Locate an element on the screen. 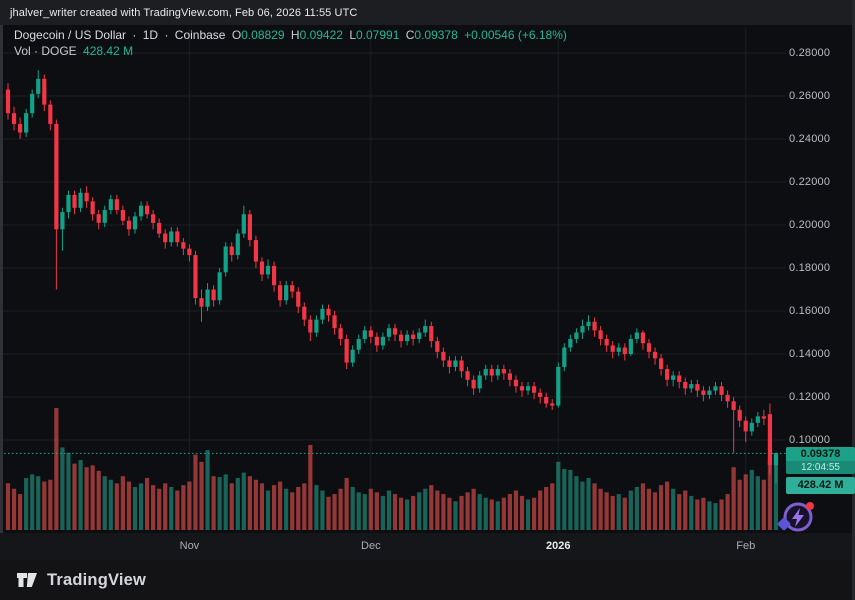 This screenshot has height=600, width=855. exchange-label: Coinbase is located at coordinates (200, 35).